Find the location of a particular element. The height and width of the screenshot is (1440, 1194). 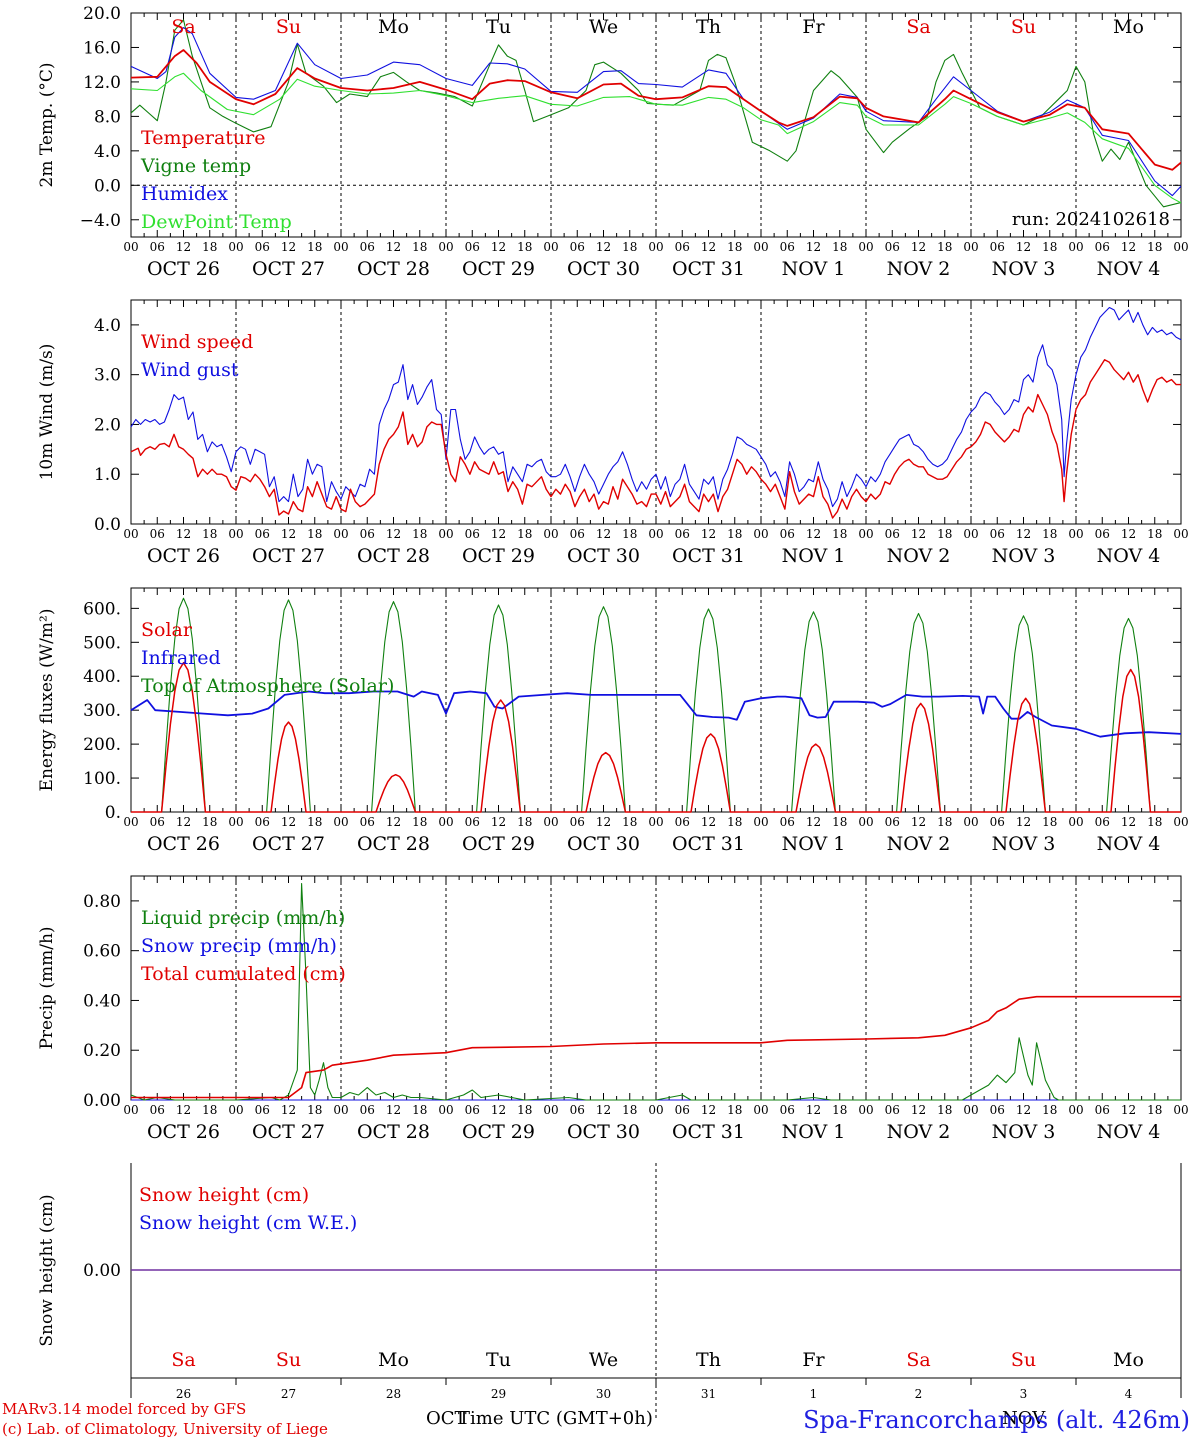

y-tick-label: 600. is located at coordinates (102, 609).